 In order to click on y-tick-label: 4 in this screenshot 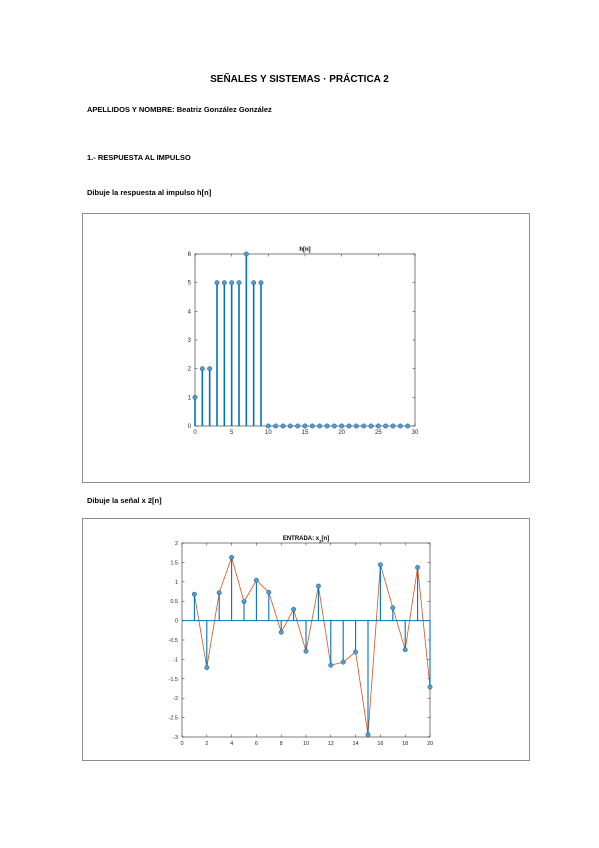, I will do `click(190, 312)`.